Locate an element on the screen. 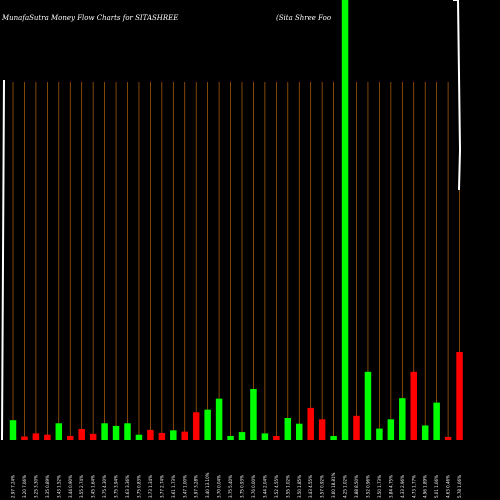 The height and width of the screenshot is (500, 500). x-tick-label: 3.63 3.36% is located at coordinates (127, 486).